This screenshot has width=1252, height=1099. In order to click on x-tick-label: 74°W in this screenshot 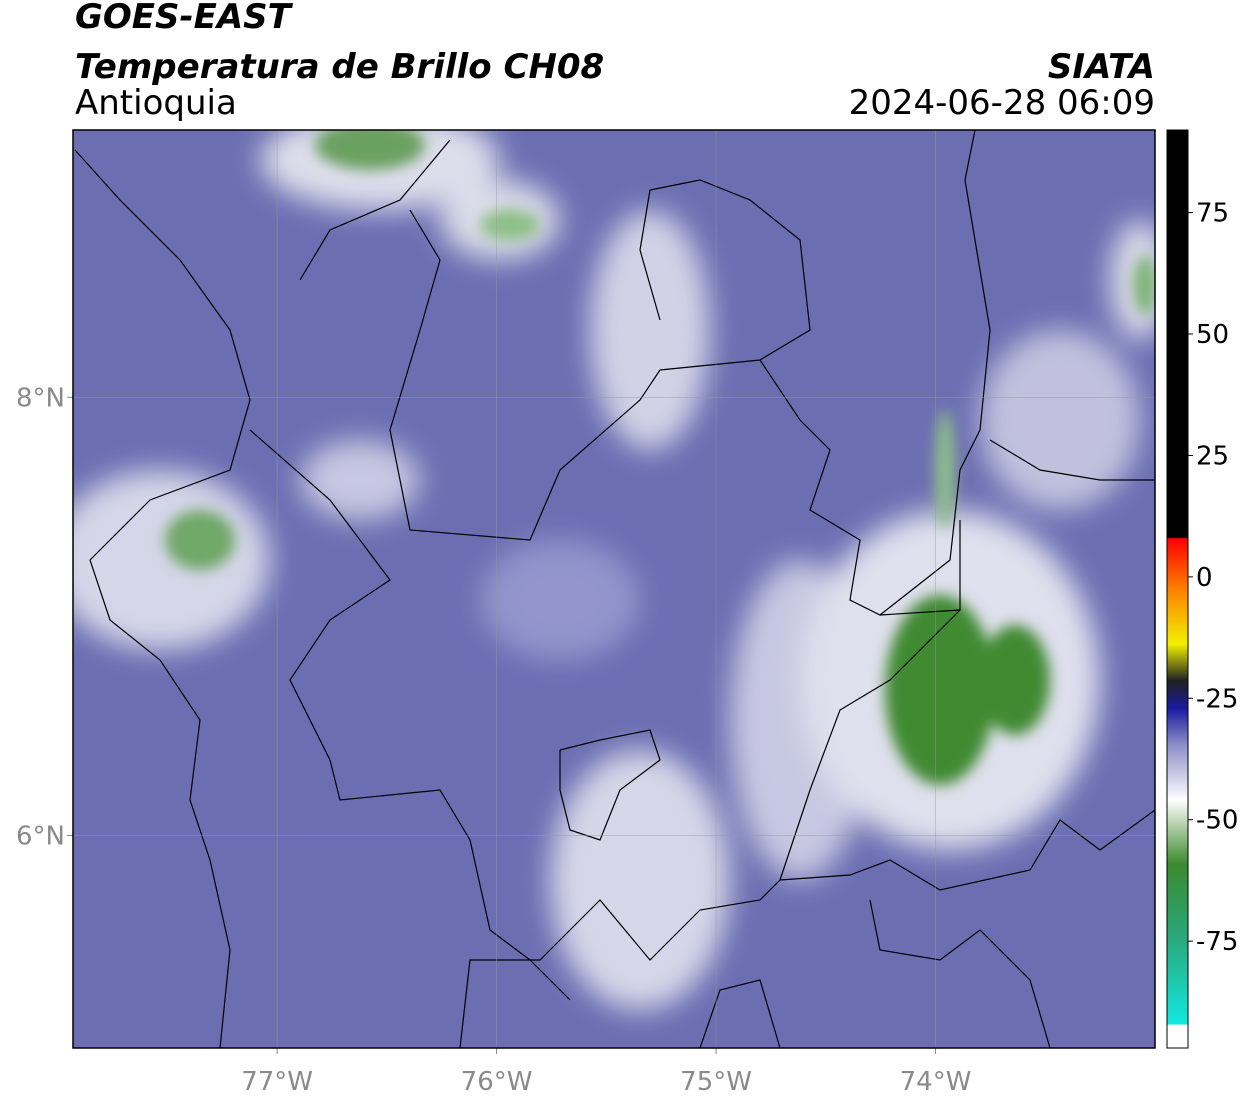, I will do `click(936, 1082)`.